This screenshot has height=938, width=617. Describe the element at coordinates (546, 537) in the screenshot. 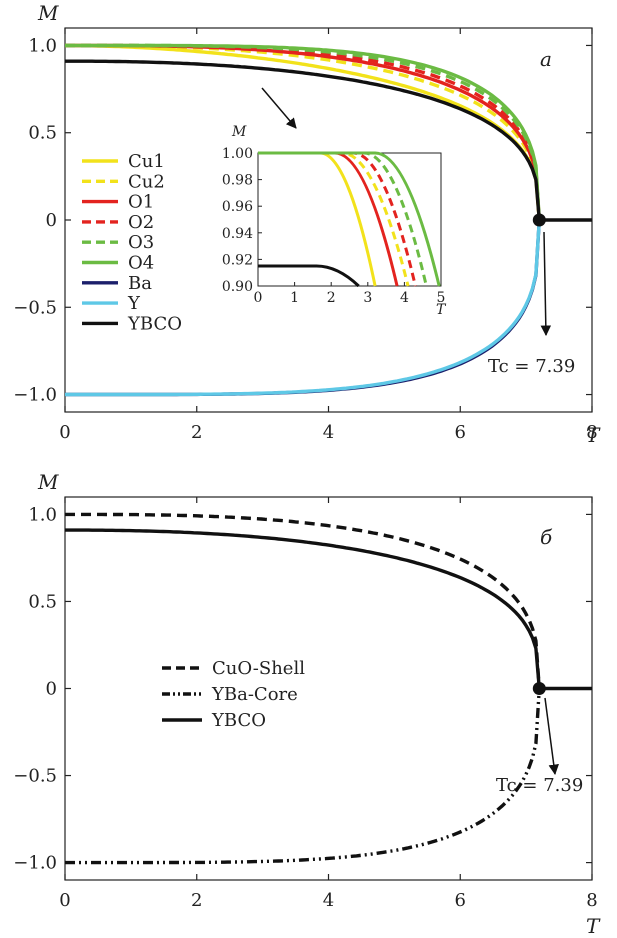

I see `panel-b-label: б` at that location.